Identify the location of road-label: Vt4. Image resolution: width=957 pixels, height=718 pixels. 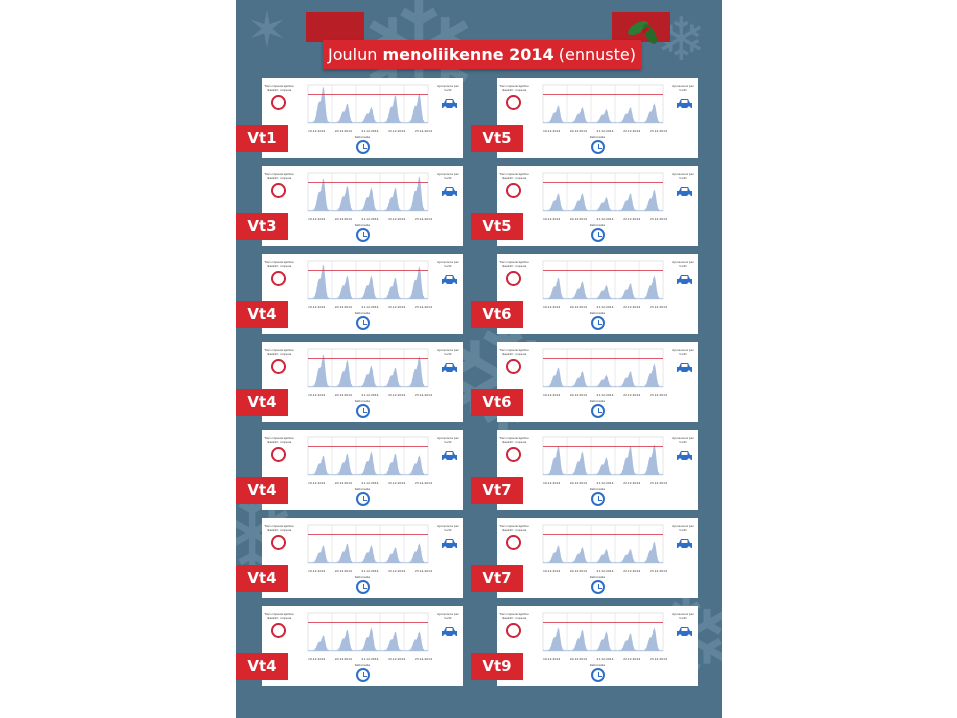
(262, 314).